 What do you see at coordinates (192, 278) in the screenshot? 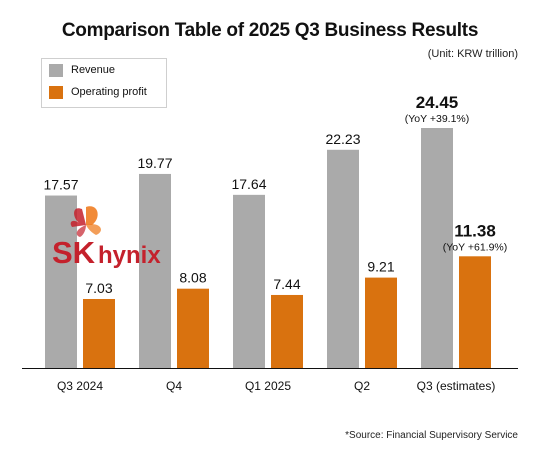
I see `value-label-operating-profit-1: 8.08` at bounding box center [192, 278].